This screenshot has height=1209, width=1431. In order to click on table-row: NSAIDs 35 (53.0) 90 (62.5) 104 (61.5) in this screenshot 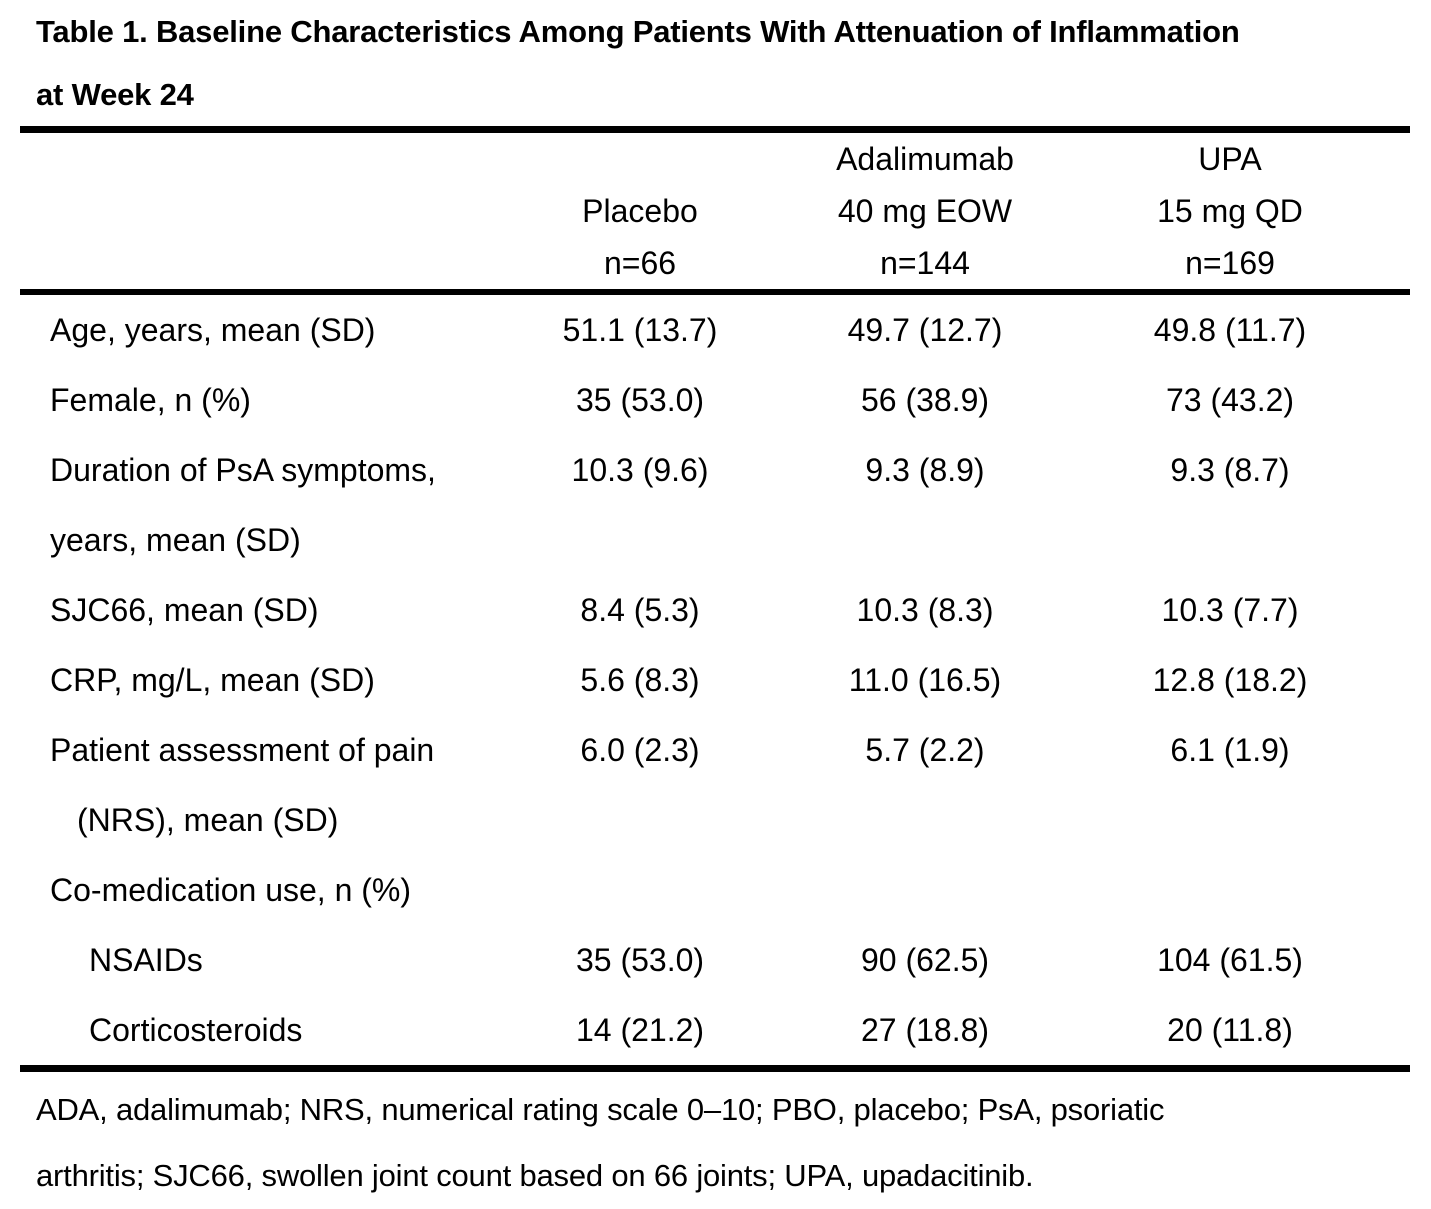, I will do `click(715, 960)`.